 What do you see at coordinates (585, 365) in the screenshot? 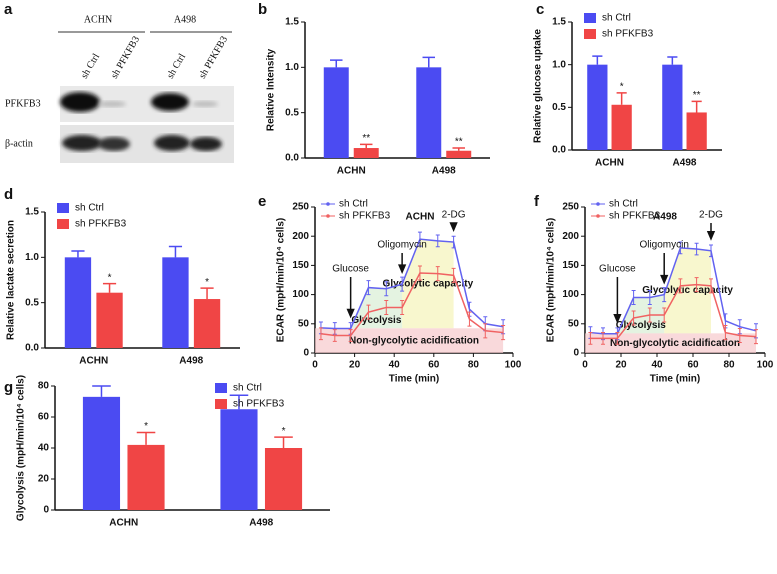
I see `x-tick-label: 0` at bounding box center [585, 365].